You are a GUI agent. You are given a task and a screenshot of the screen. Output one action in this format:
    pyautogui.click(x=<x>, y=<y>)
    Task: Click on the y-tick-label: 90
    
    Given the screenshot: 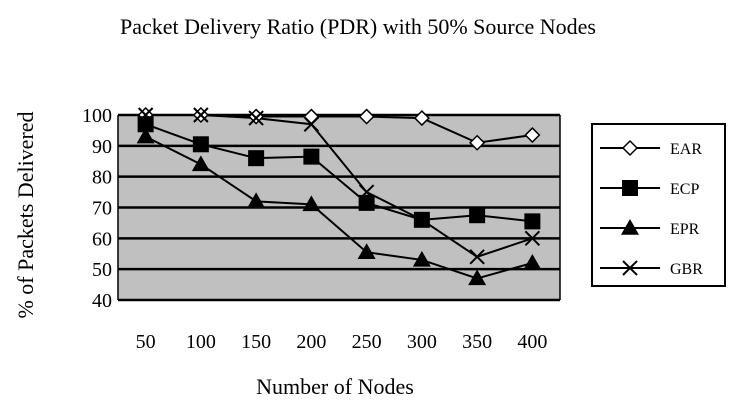 What is the action you would take?
    pyautogui.click(x=102, y=147)
    